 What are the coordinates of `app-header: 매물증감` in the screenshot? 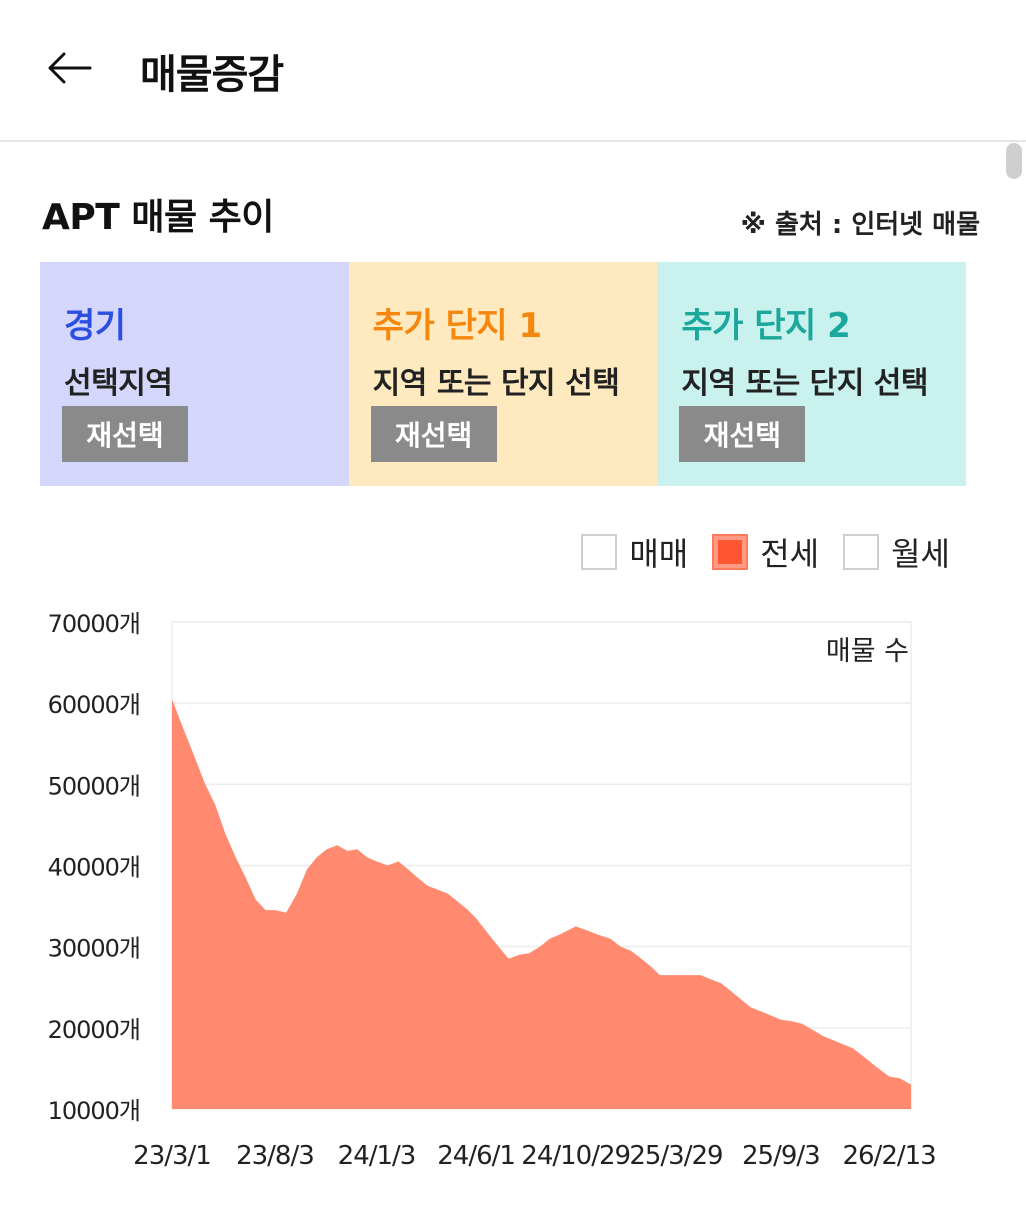 It's located at (513, 71).